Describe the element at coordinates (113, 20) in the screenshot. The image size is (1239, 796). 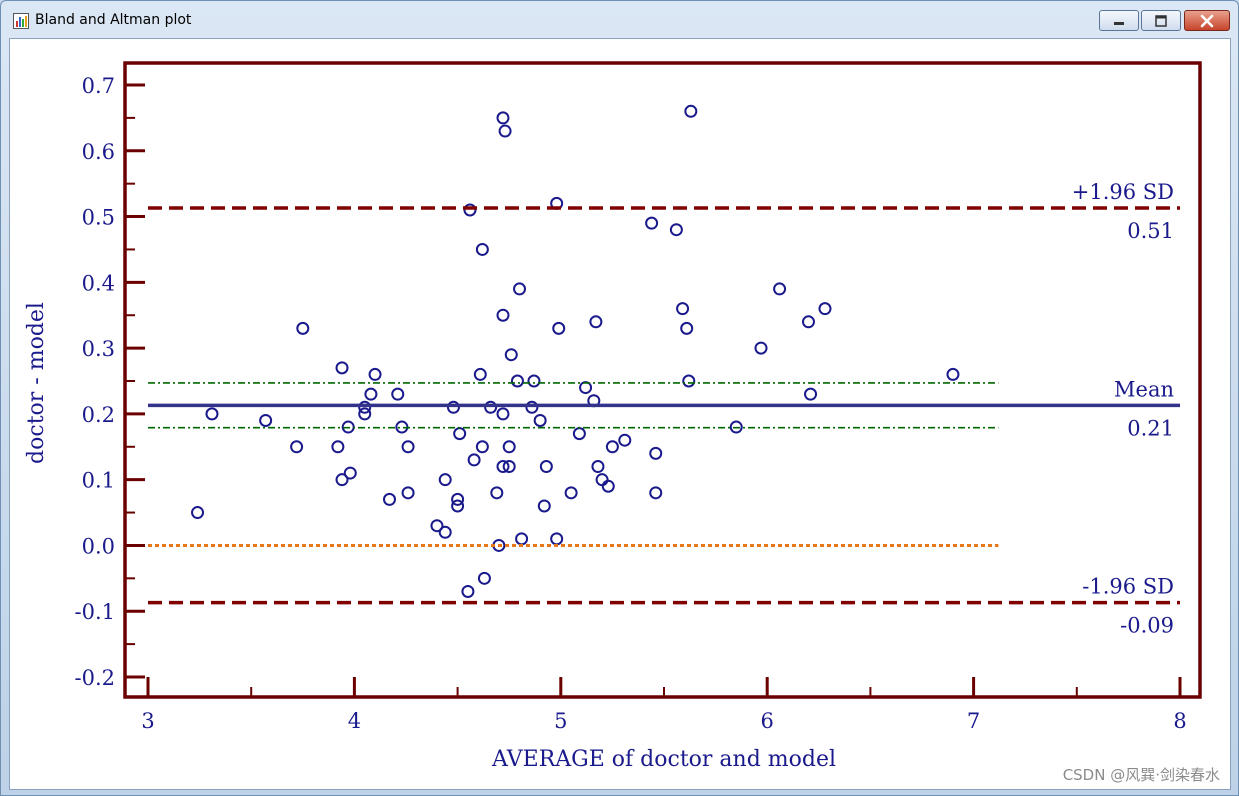
I see `window-title: Bland and Altman plot` at that location.